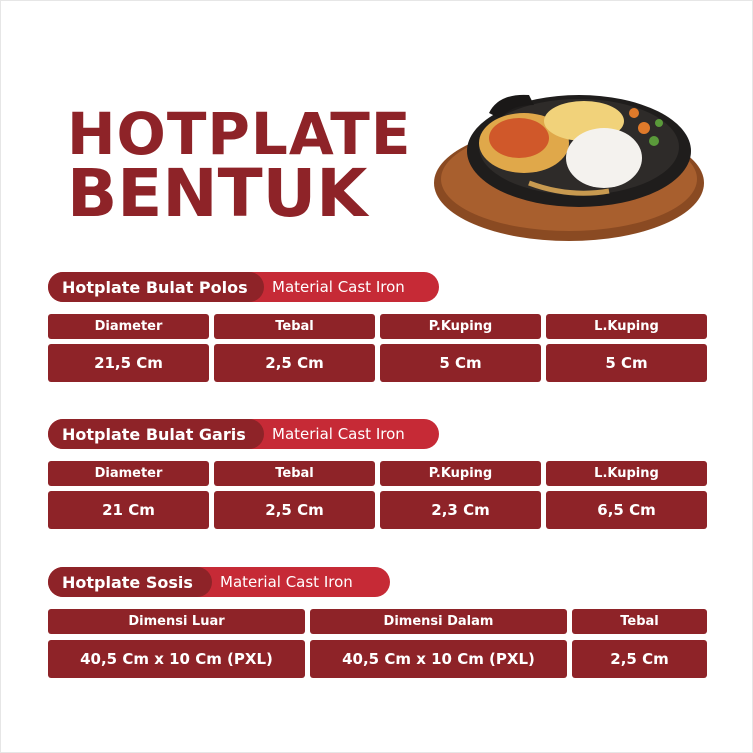 This screenshot has height=753, width=753. What do you see at coordinates (156, 434) in the screenshot?
I see `section-2-name: Hotplate Bulat Garis` at bounding box center [156, 434].